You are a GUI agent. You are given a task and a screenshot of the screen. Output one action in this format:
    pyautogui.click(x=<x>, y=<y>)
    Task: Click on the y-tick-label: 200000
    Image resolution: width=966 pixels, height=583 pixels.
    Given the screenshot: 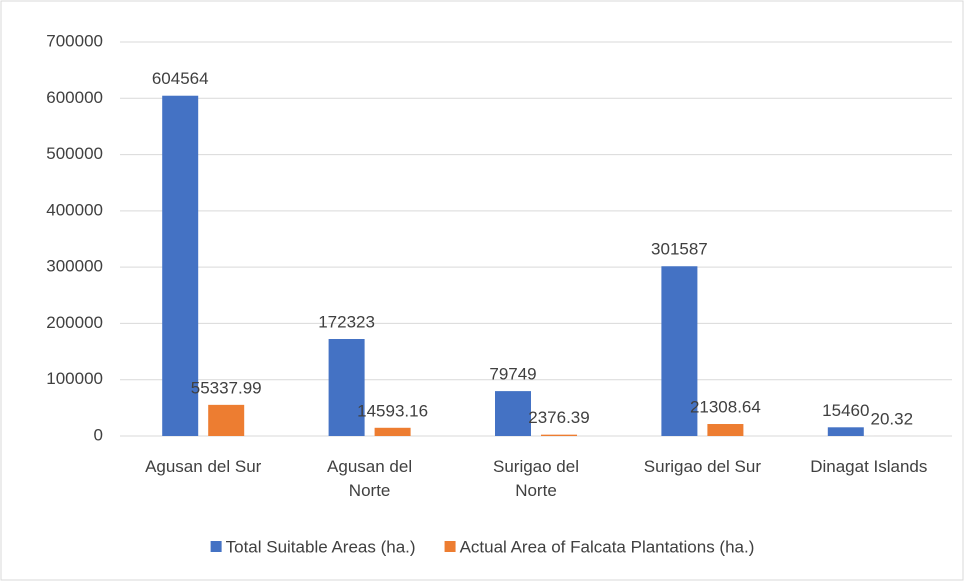 What is the action you would take?
    pyautogui.click(x=74, y=322)
    